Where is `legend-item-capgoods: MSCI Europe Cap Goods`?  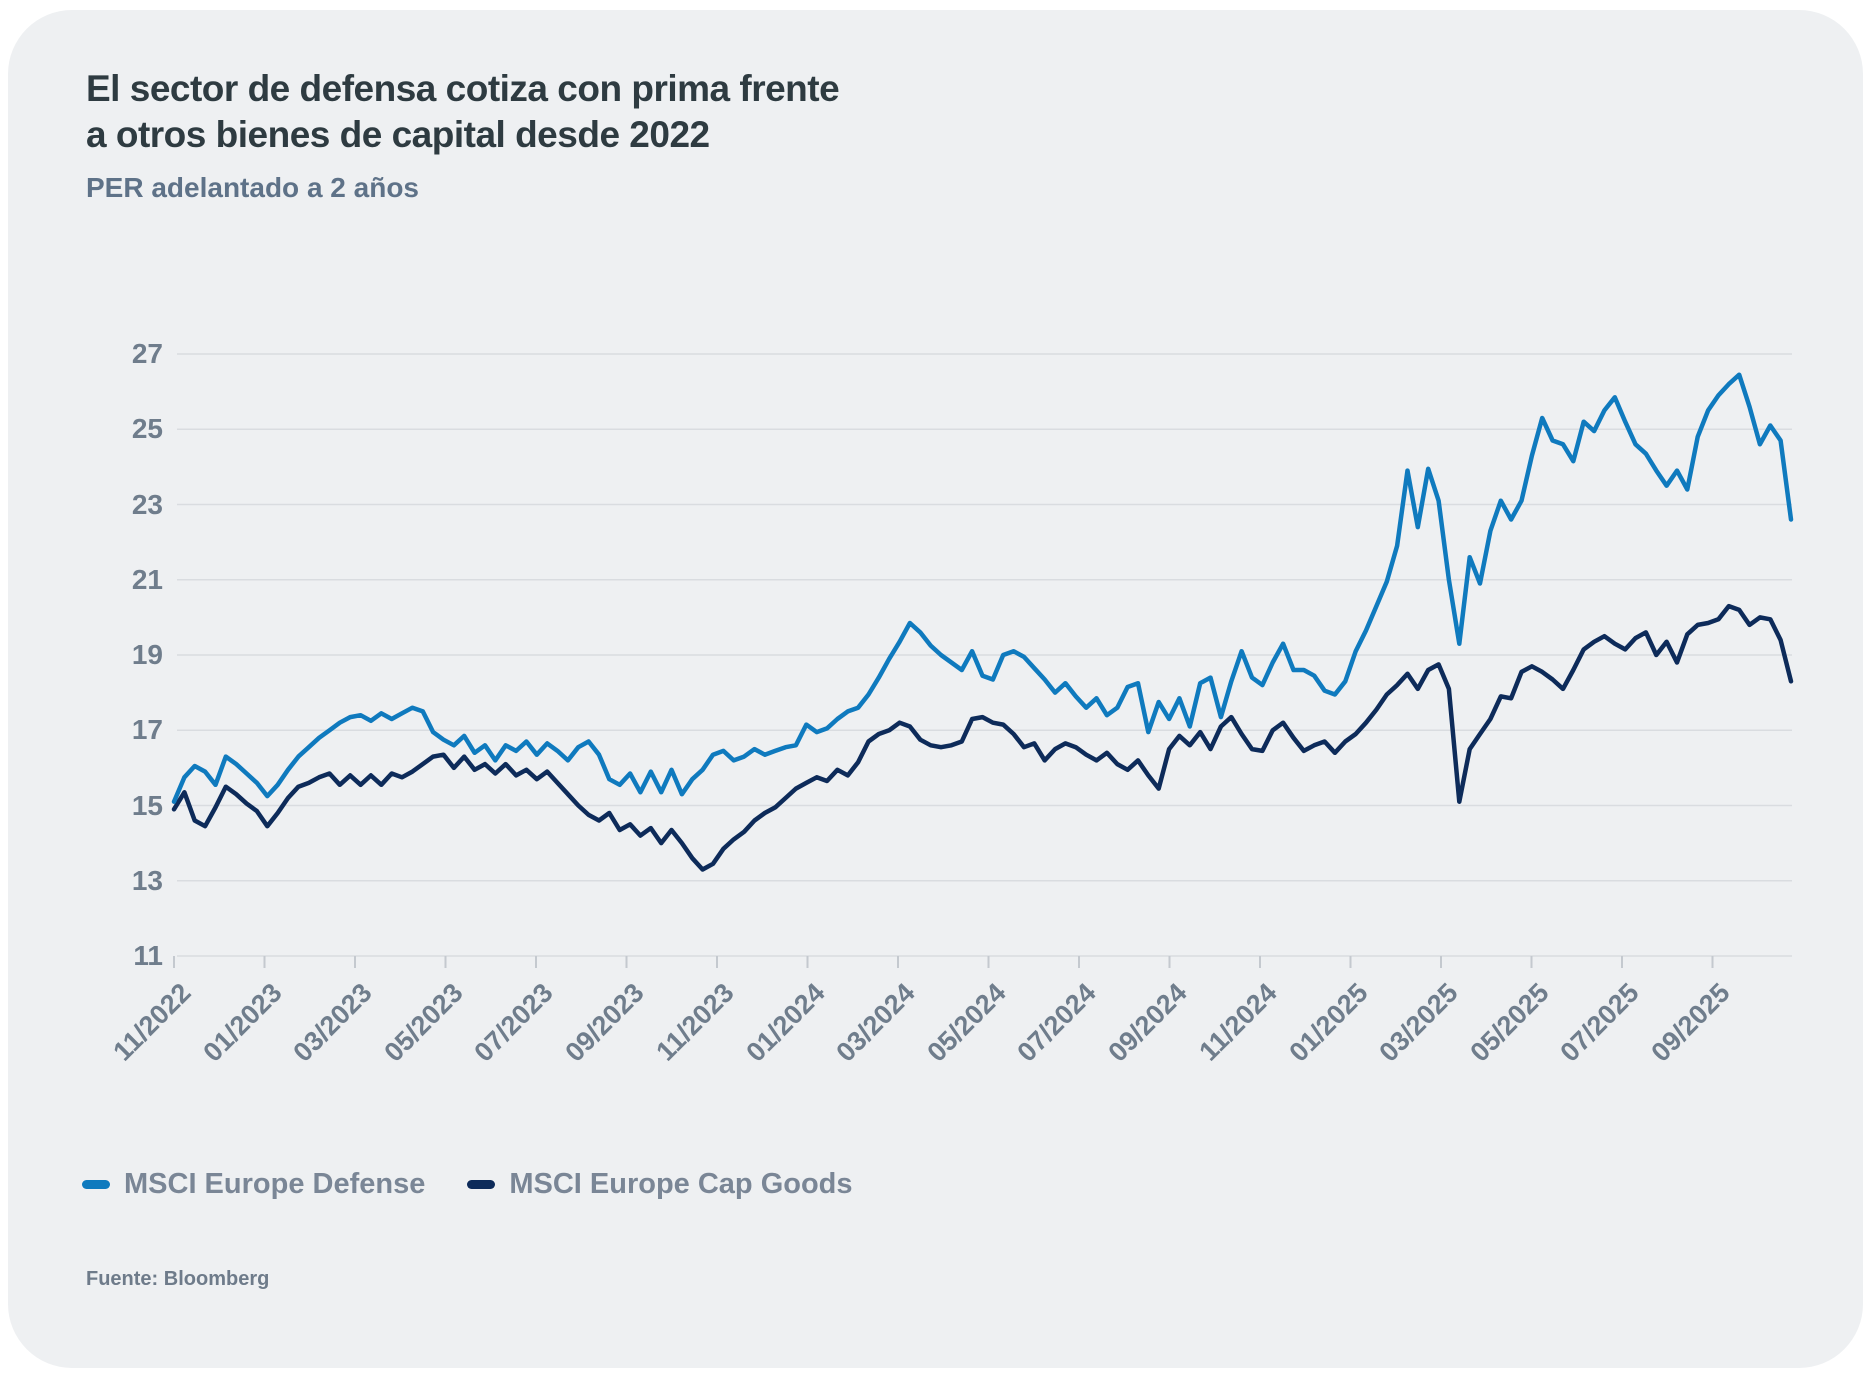
legend-item-capgoods: MSCI Europe Cap Goods is located at coordinates (660, 1184).